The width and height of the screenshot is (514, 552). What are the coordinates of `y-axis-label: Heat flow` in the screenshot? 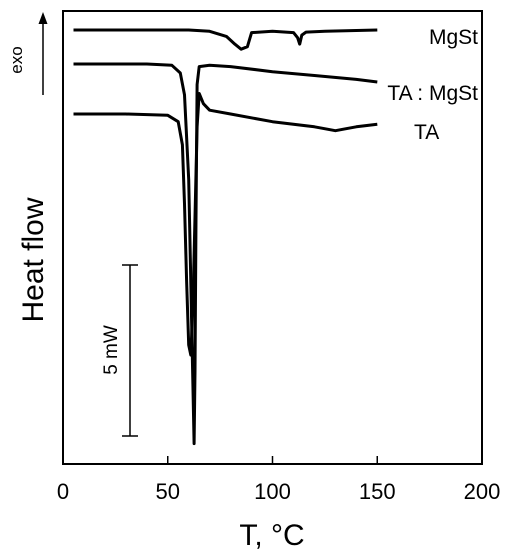 It's located at (33, 259).